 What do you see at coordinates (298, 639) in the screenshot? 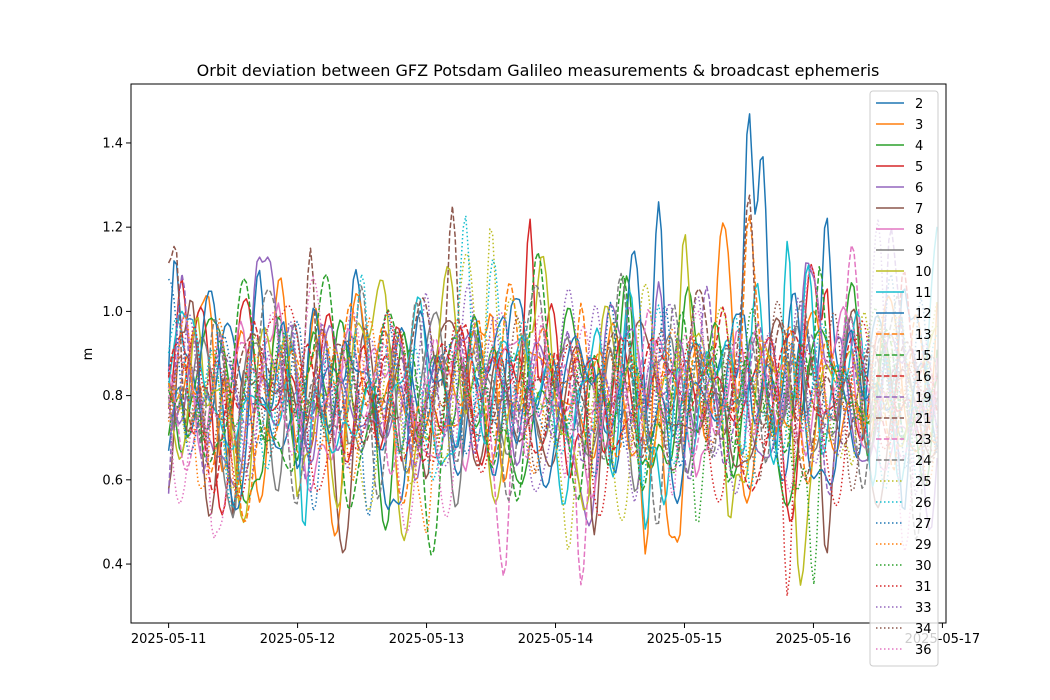
I see `x-tick-label: 2025-05-12` at bounding box center [298, 639].